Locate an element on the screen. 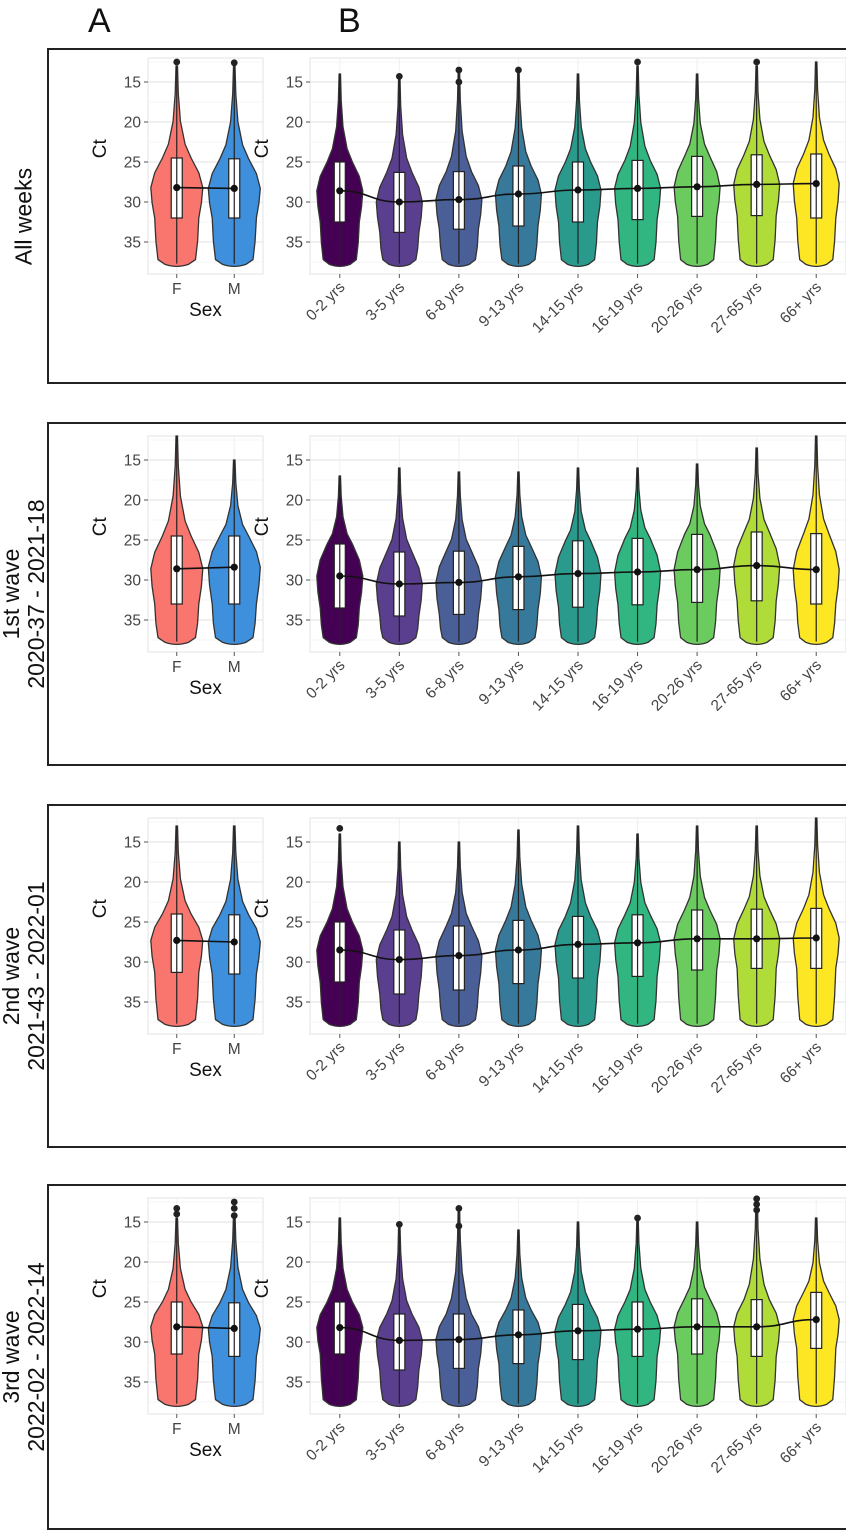  chart-a-3: 15 20 25 30 35 Ct F M Sex is located at coordinates (177, 1329).